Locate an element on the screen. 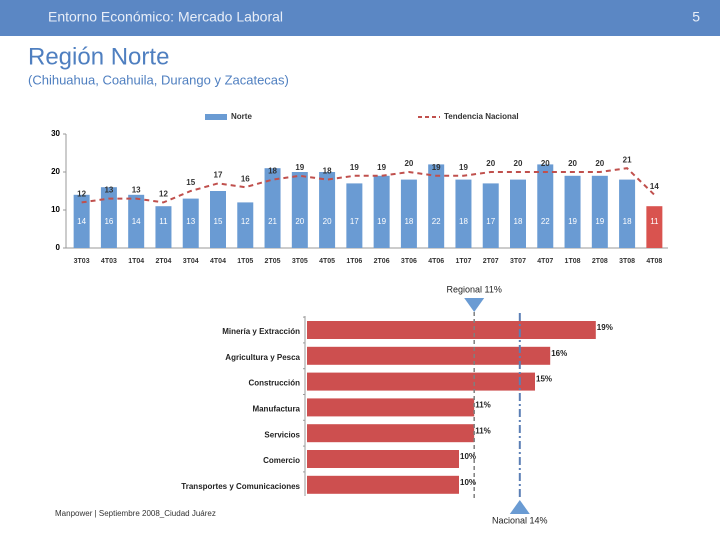  header-bar is located at coordinates (360, 18).